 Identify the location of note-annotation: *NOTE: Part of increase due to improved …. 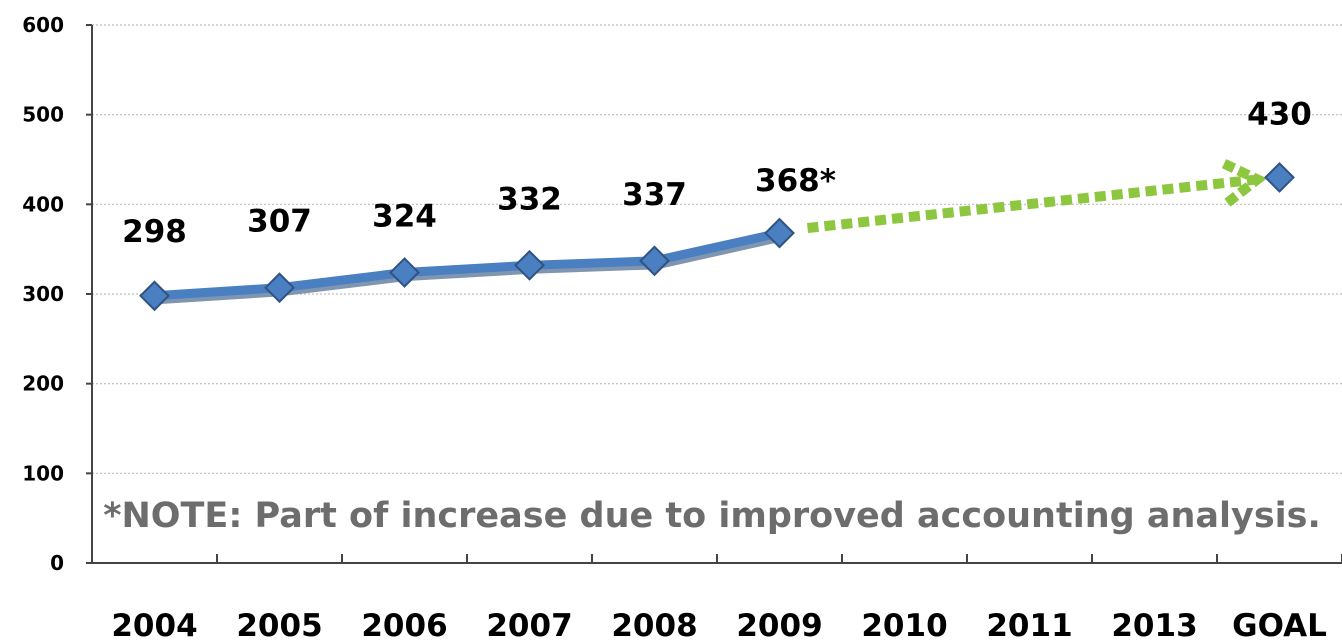
(712, 516).